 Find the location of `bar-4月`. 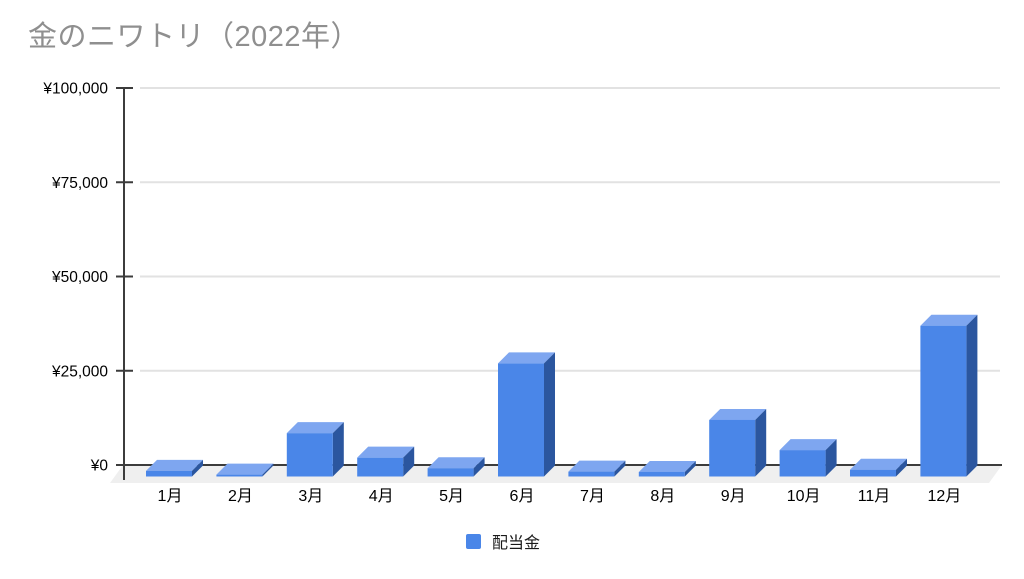

bar-4月 is located at coordinates (386, 461).